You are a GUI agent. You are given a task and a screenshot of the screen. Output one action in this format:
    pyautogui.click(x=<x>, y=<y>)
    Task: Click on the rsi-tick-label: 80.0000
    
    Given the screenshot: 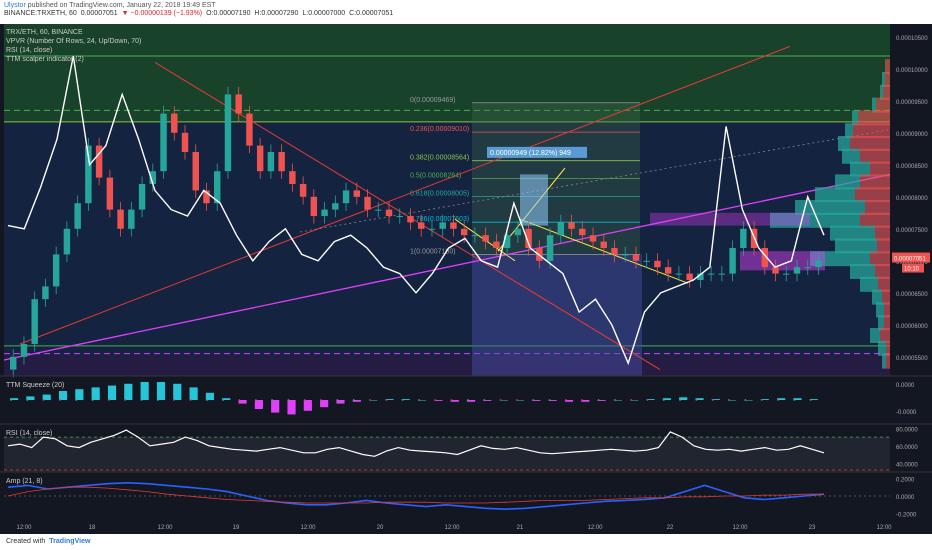 What is the action you would take?
    pyautogui.click(x=907, y=430)
    